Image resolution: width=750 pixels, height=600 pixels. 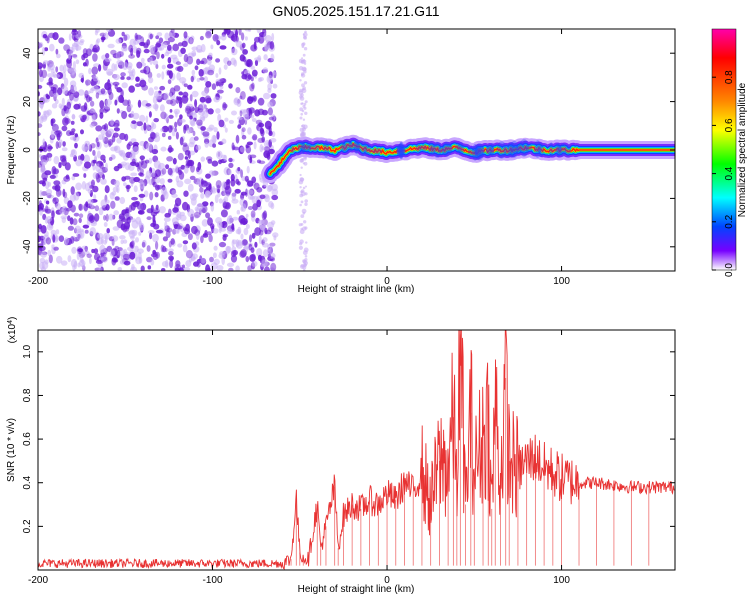 I want to click on bottom-y-axis-label: SNR (10 * v/v), so click(x=11, y=450).